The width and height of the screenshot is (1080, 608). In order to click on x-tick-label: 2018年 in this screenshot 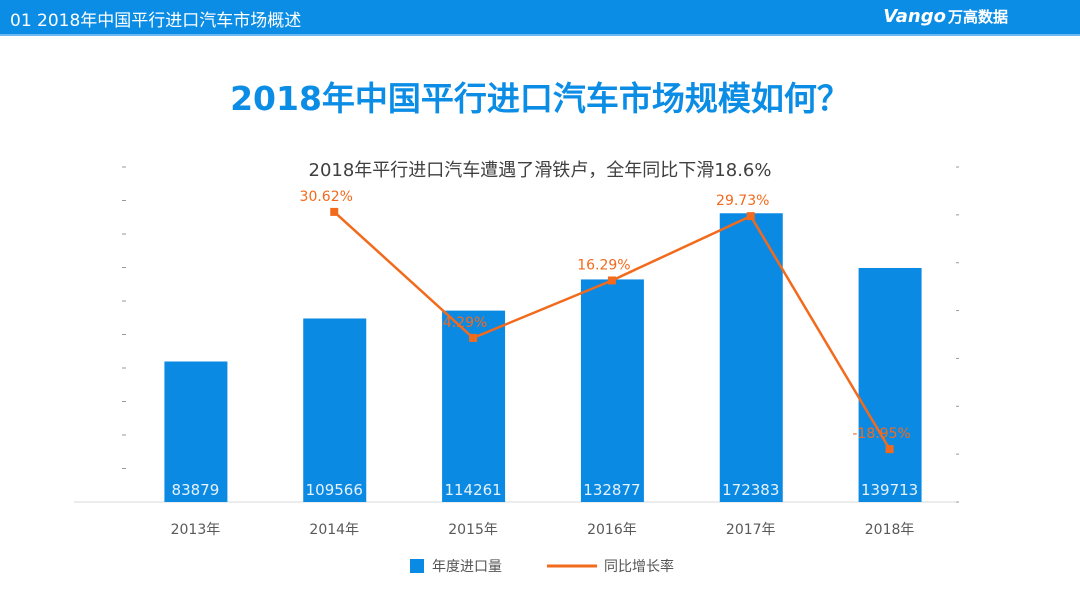, I will do `click(890, 530)`.